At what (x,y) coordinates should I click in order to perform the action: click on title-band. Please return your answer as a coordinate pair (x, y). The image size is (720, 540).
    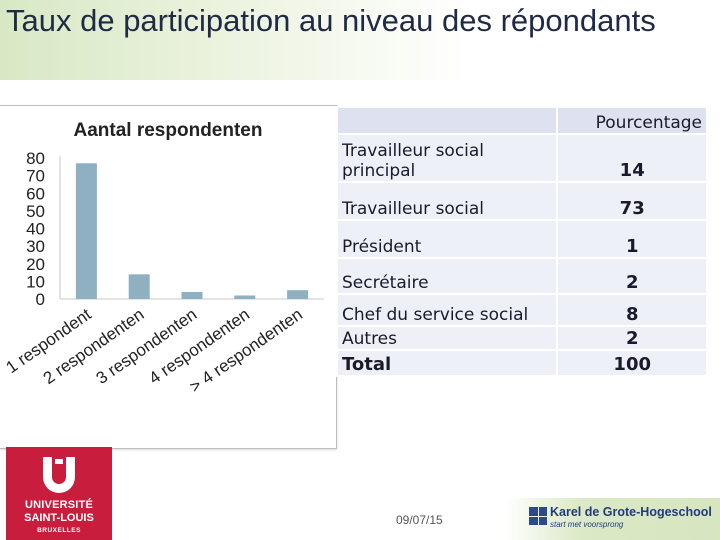
    Looking at the image, I should click on (360, 40).